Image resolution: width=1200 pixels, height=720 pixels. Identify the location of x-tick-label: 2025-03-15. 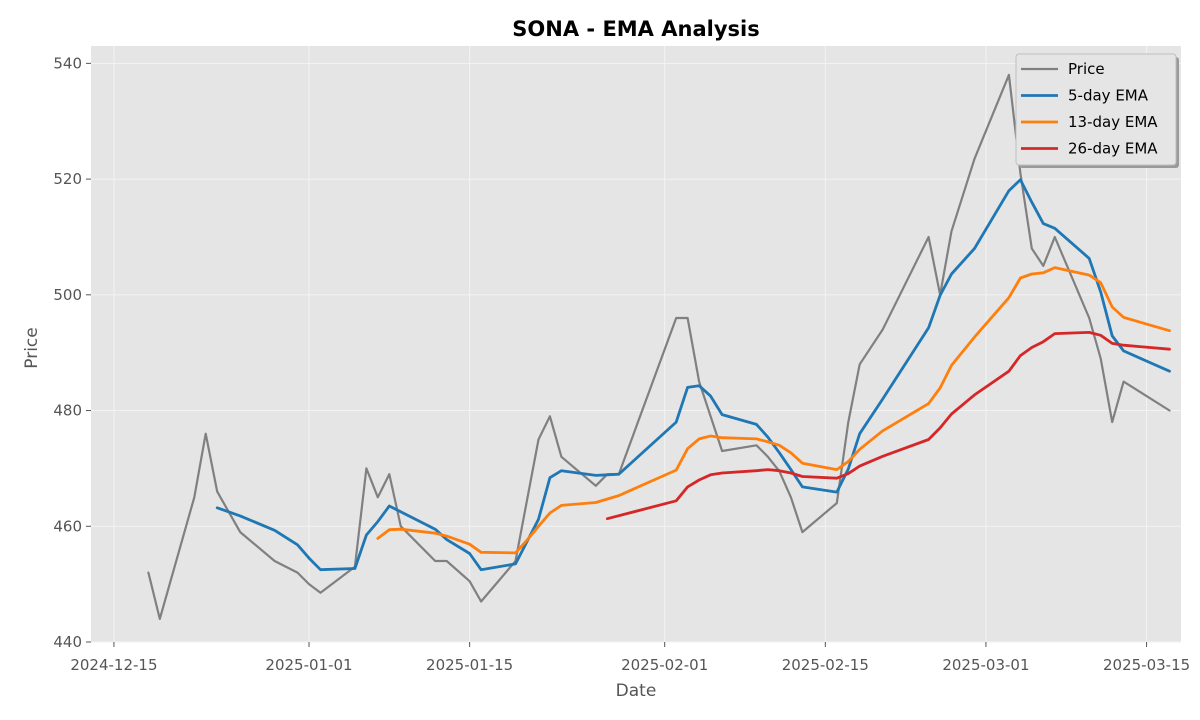
(1146, 665).